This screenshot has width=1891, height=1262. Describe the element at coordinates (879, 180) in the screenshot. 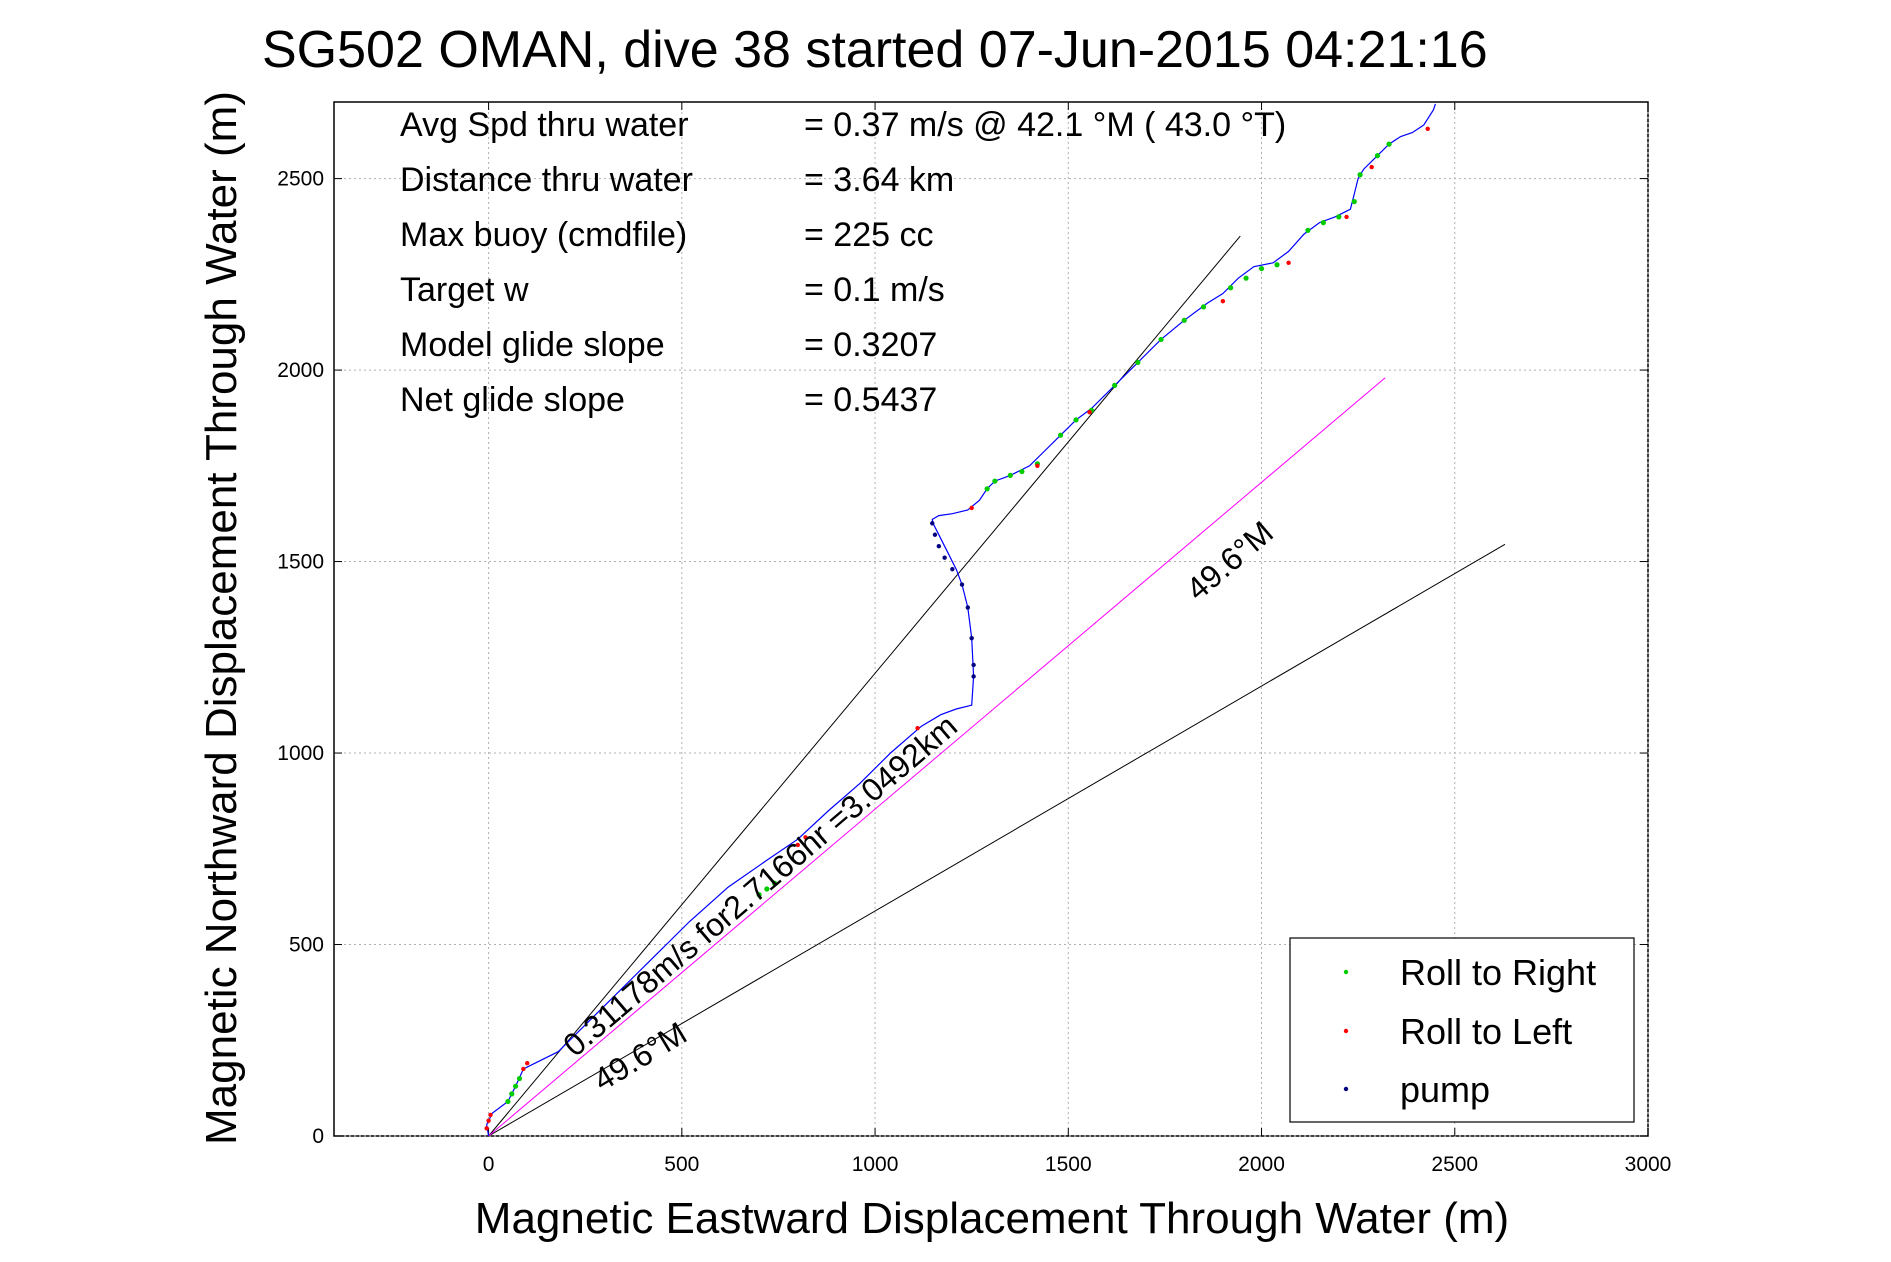

I see `info-value-distance: = 3.64 km` at that location.